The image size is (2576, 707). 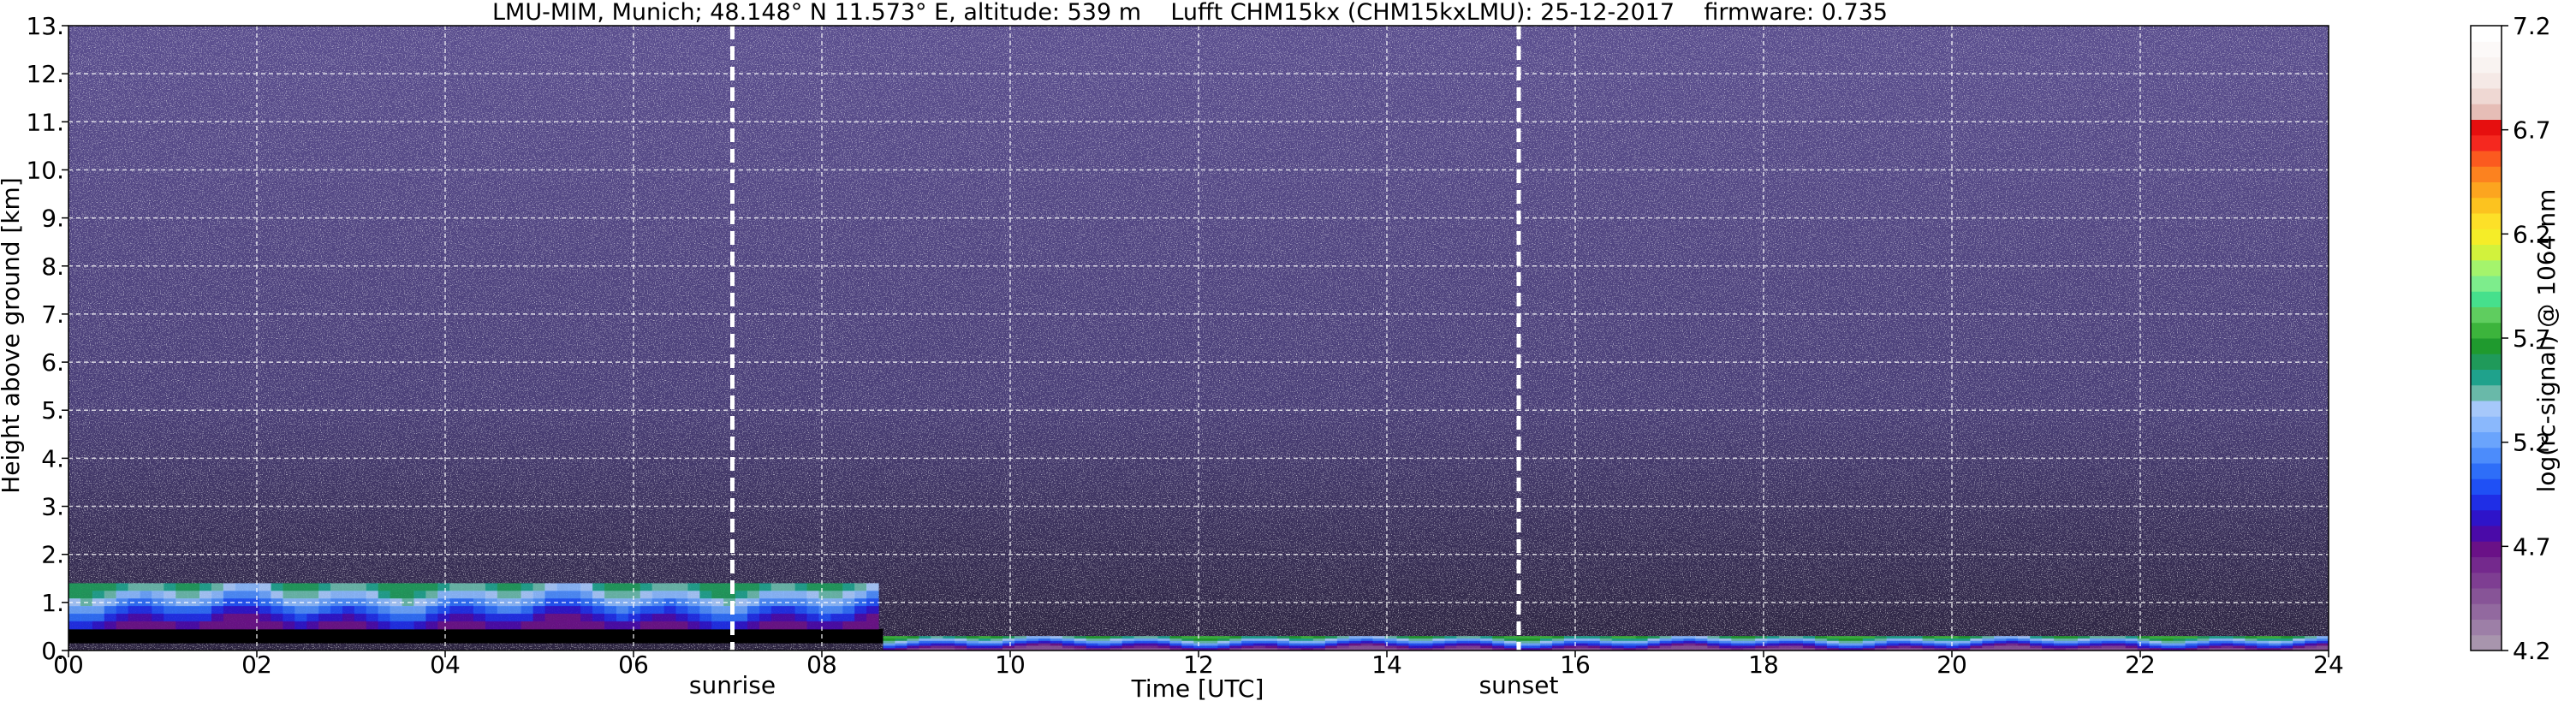 What do you see at coordinates (2546, 341) in the screenshot?
I see `colorbar-label: log(rc-signal) @ 1064 nm` at bounding box center [2546, 341].